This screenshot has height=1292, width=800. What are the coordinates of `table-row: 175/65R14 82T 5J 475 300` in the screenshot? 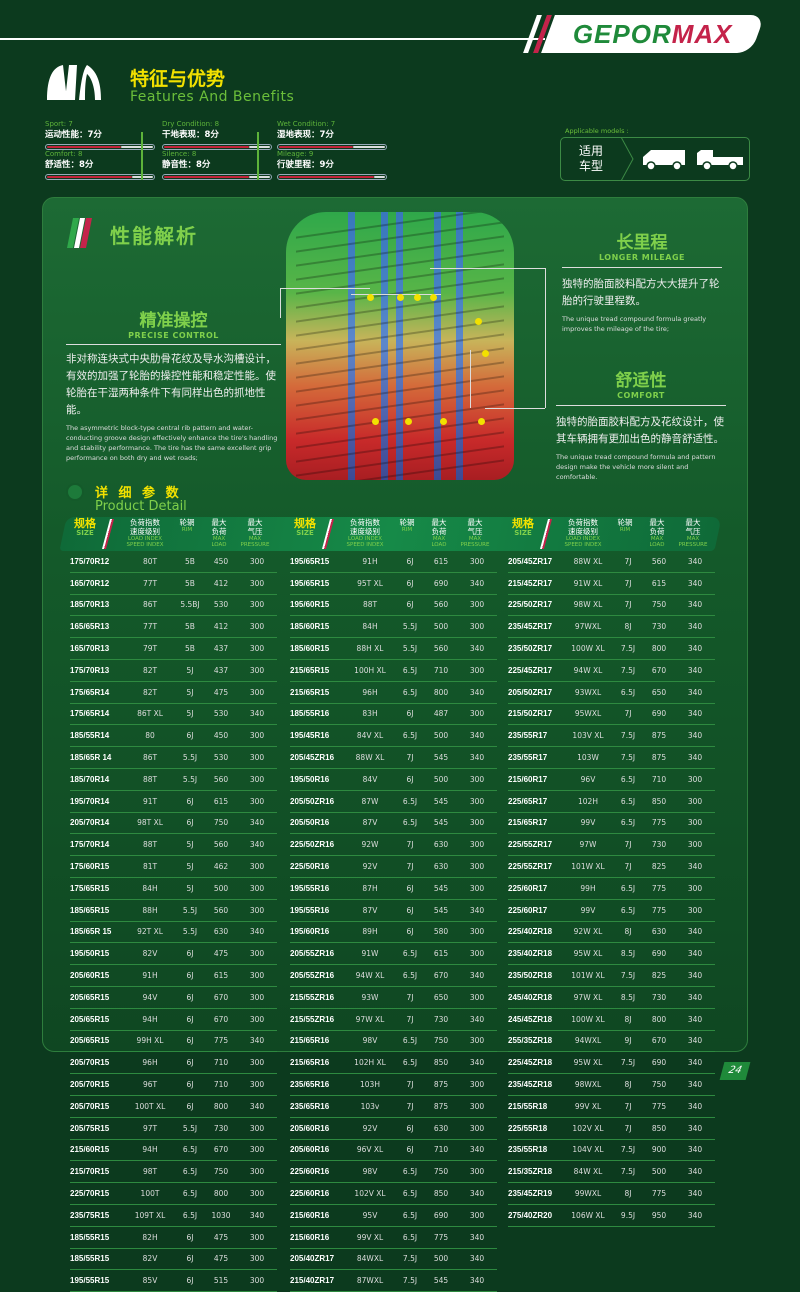 It's located at (173, 693).